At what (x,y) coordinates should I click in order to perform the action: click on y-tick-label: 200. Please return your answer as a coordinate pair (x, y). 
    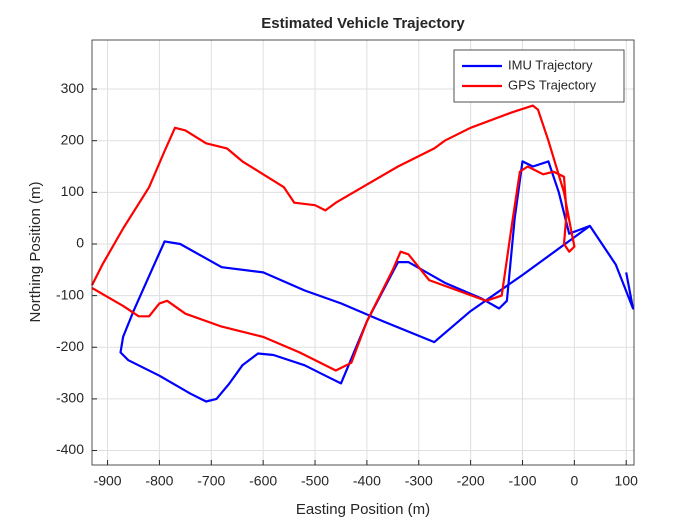
    Looking at the image, I should click on (73, 139).